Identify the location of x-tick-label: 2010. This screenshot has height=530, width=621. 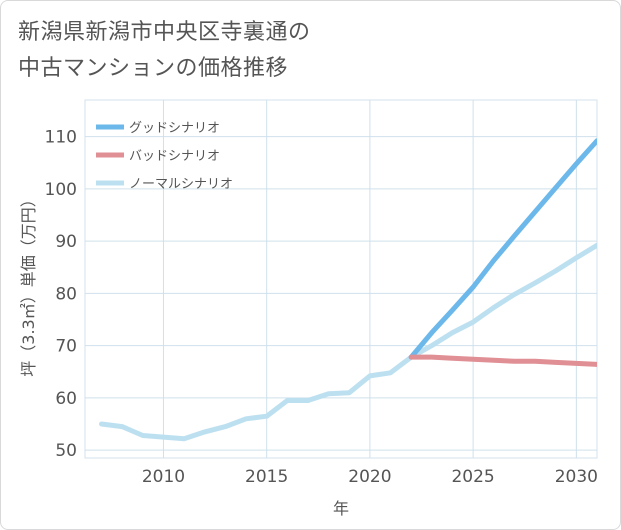
(163, 477).